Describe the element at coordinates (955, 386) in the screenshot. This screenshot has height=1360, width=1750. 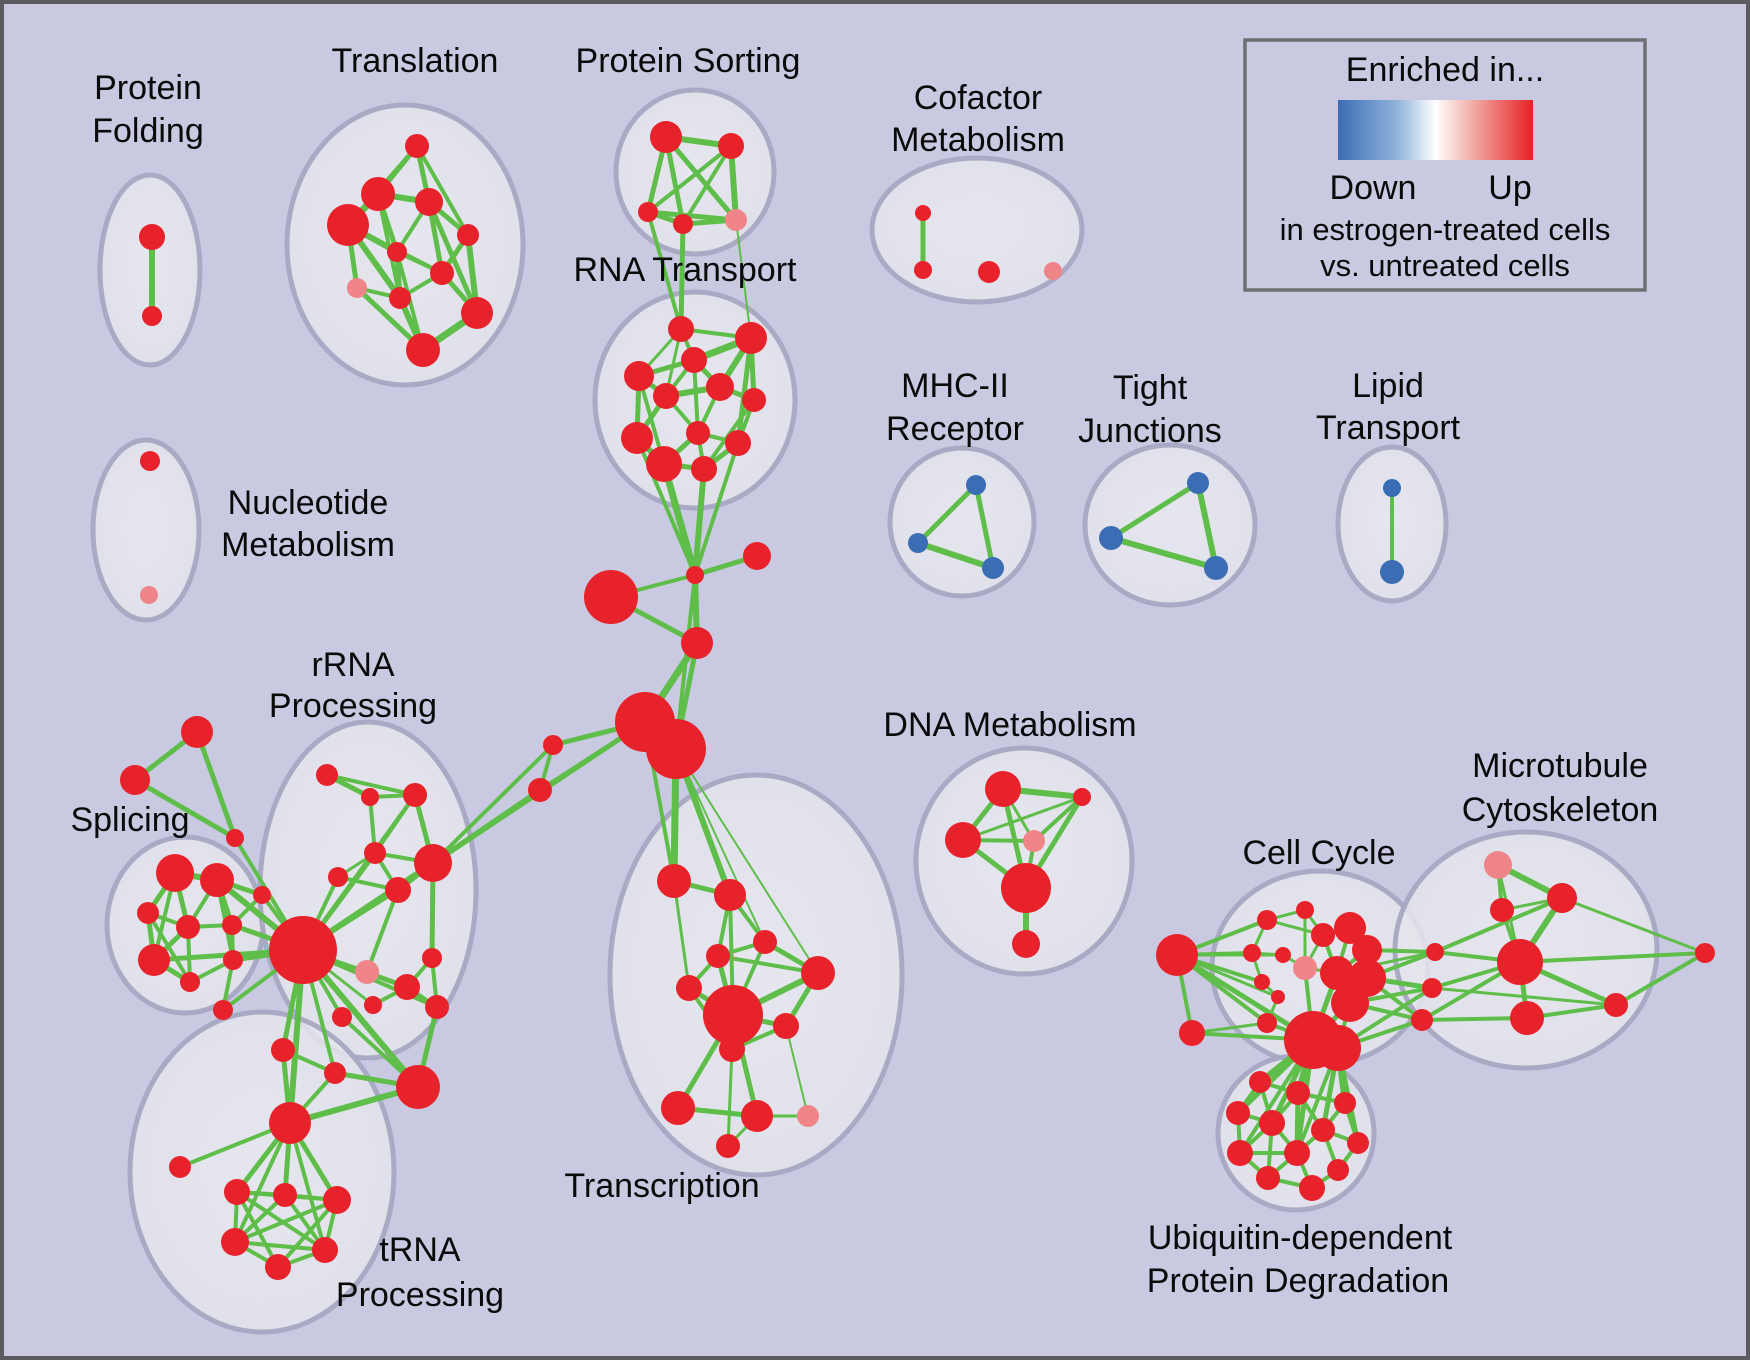
I see `cluster-label: MHC-II` at that location.